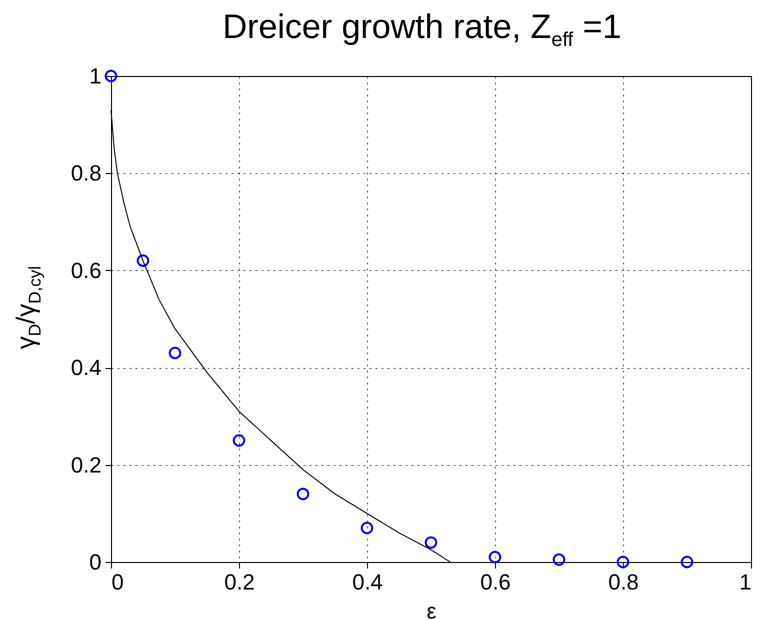  What do you see at coordinates (86, 173) in the screenshot?
I see `y-tick-label: 0.8` at bounding box center [86, 173].